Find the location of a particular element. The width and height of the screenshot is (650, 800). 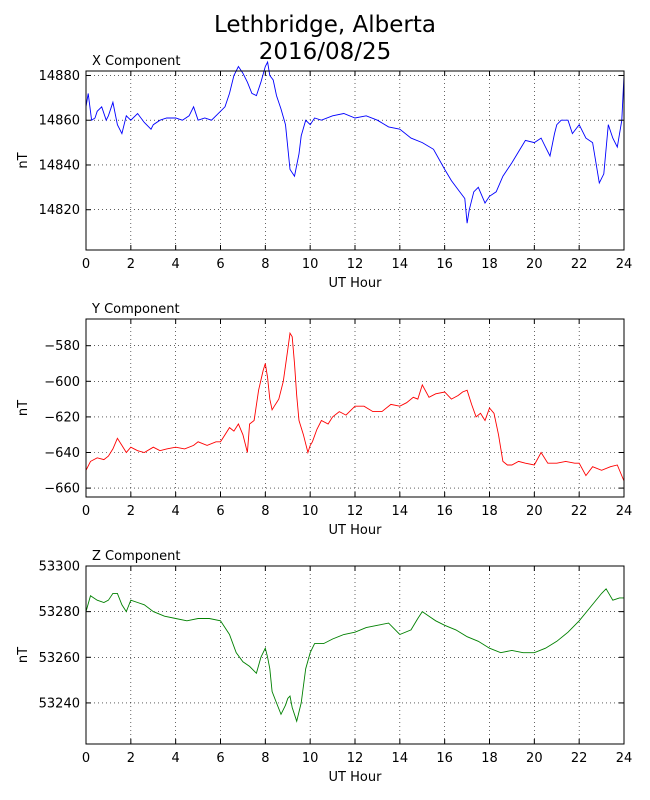

y-tick-label: 14840 is located at coordinates (59, 165).